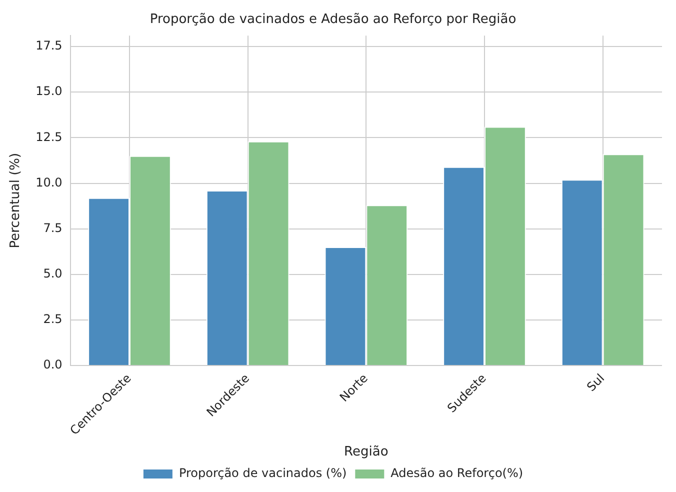 The image size is (676, 492). Describe the element at coordinates (52, 365) in the screenshot. I see `y-tick-label: 0.0` at that location.